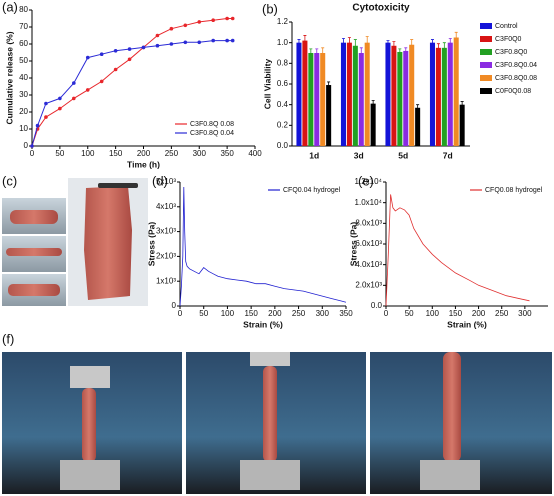 The image size is (554, 496). Describe the element at coordinates (403, 155) in the screenshot. I see `x-tick-label: 5d` at that location.